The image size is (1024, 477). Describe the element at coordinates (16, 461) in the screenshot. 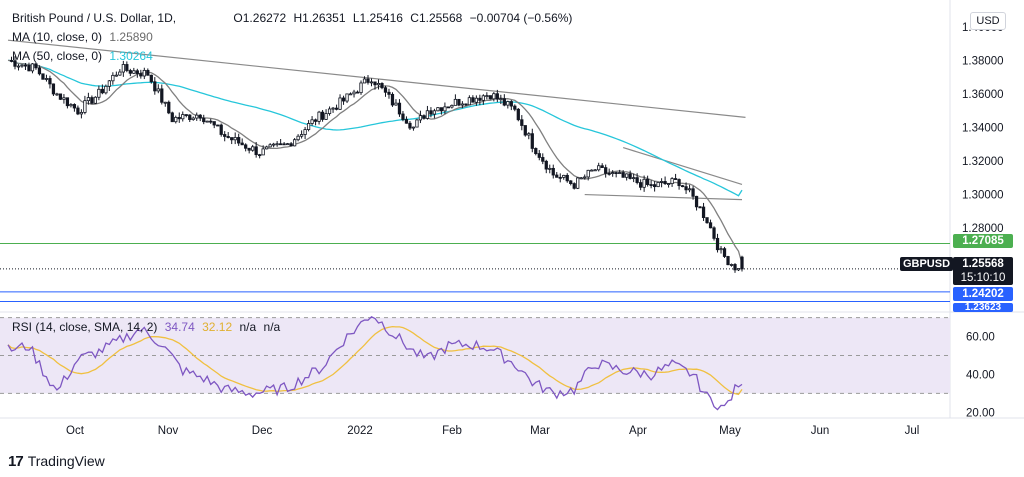

I see `tradingview-icon: 17` at that location.